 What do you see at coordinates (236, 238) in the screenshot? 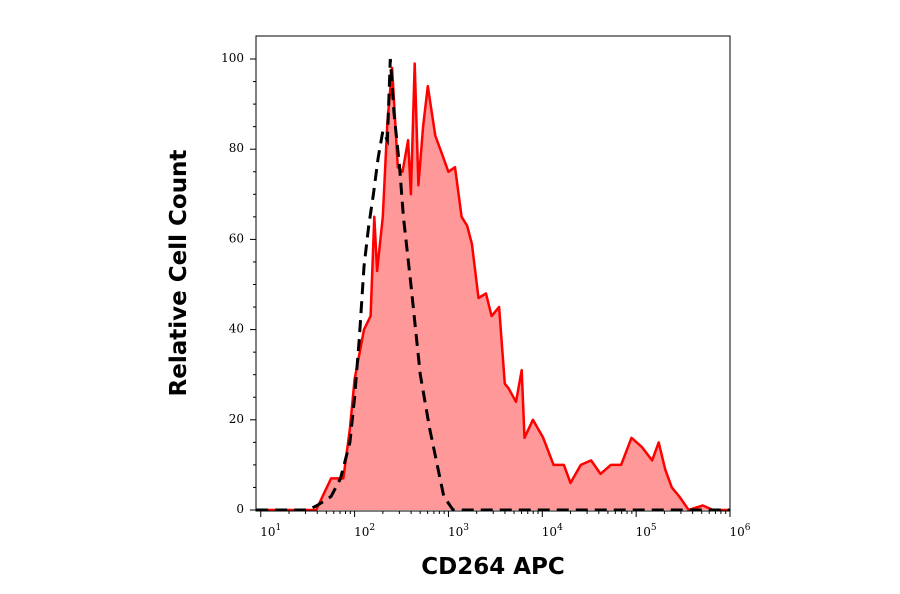
I see `y-tick-label: 60` at bounding box center [236, 238].